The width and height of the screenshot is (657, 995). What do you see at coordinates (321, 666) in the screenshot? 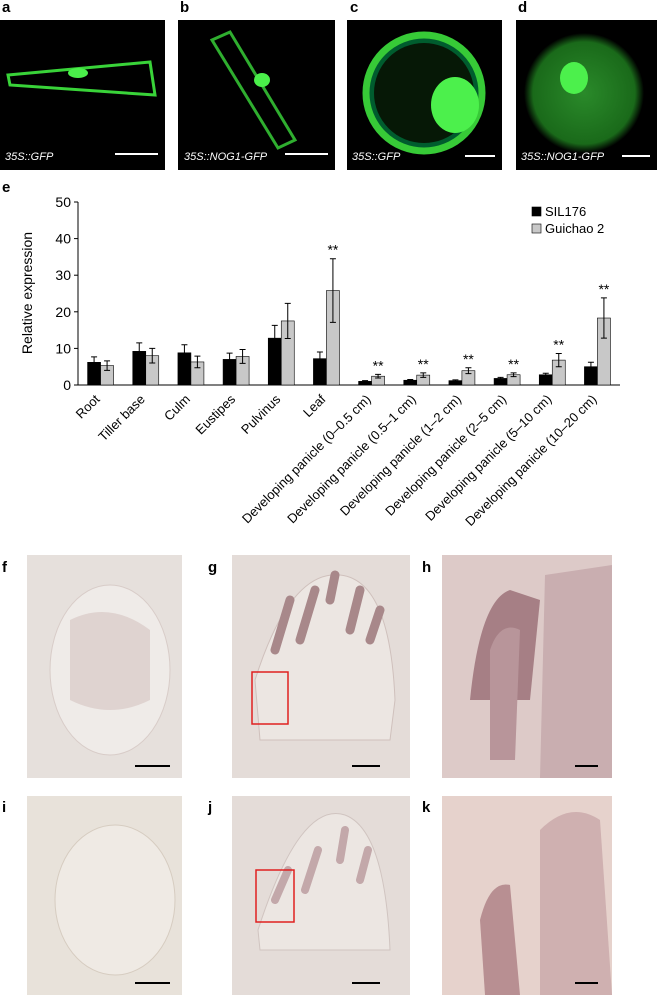
I see `panel-g` at bounding box center [321, 666].